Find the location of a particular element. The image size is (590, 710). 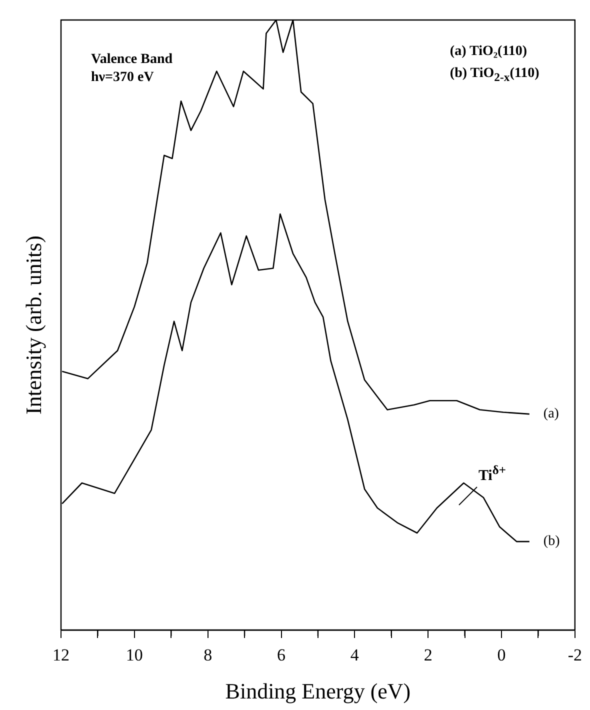

annotation: hν=370 eV is located at coordinates (122, 78).